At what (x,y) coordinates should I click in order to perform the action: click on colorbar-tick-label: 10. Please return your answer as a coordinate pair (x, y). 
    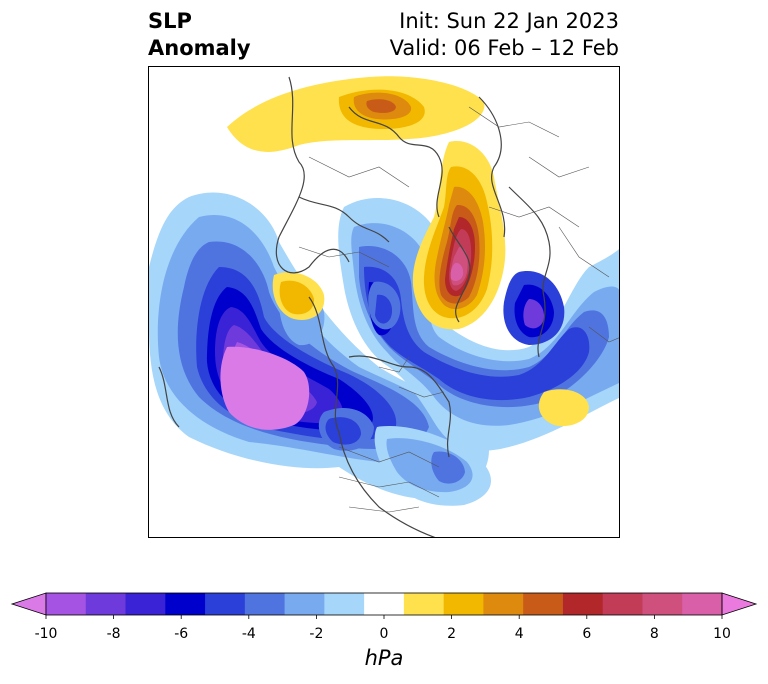
    Looking at the image, I should click on (722, 634).